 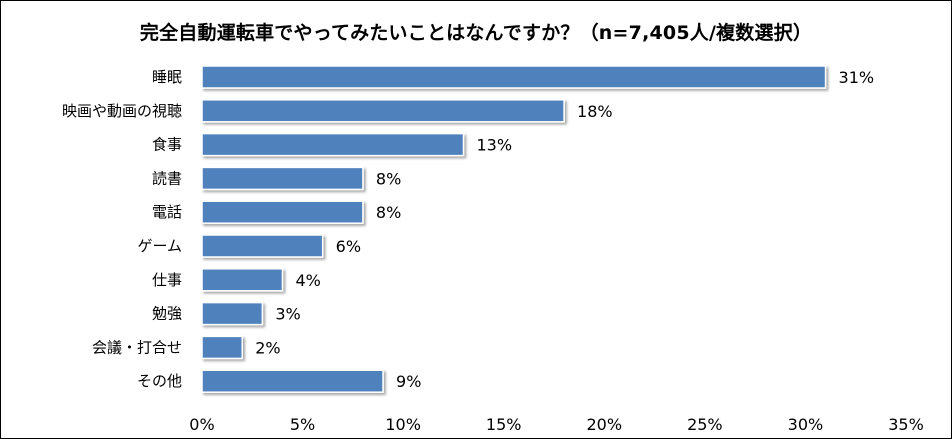 I want to click on x-tick-label: 5%, so click(x=302, y=424).